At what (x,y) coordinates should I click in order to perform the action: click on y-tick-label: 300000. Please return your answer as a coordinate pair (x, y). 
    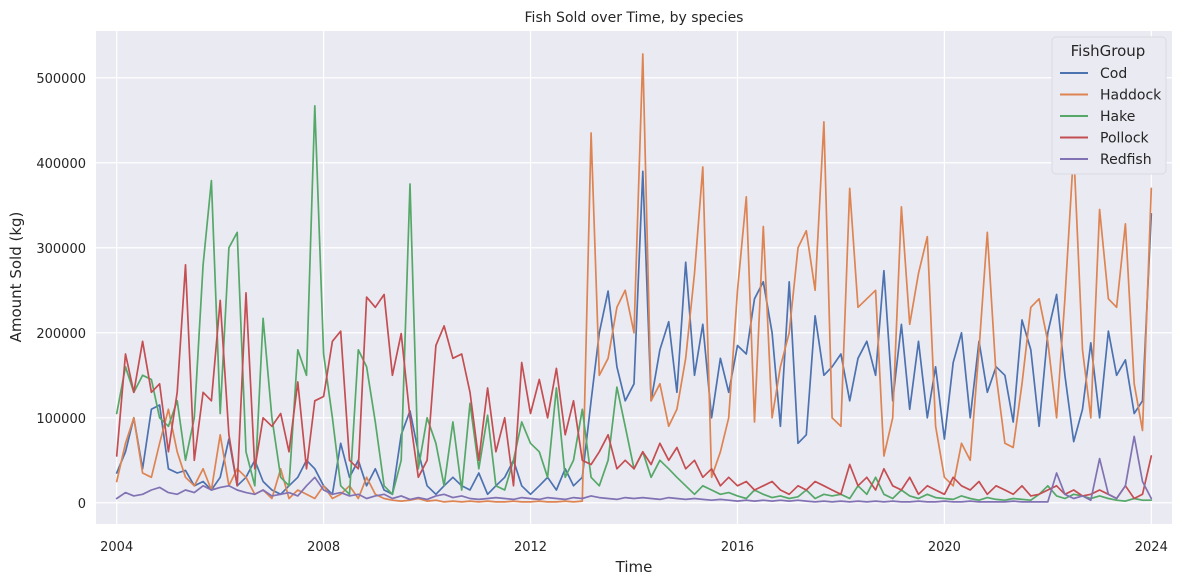
    Looking at the image, I should click on (61, 249).